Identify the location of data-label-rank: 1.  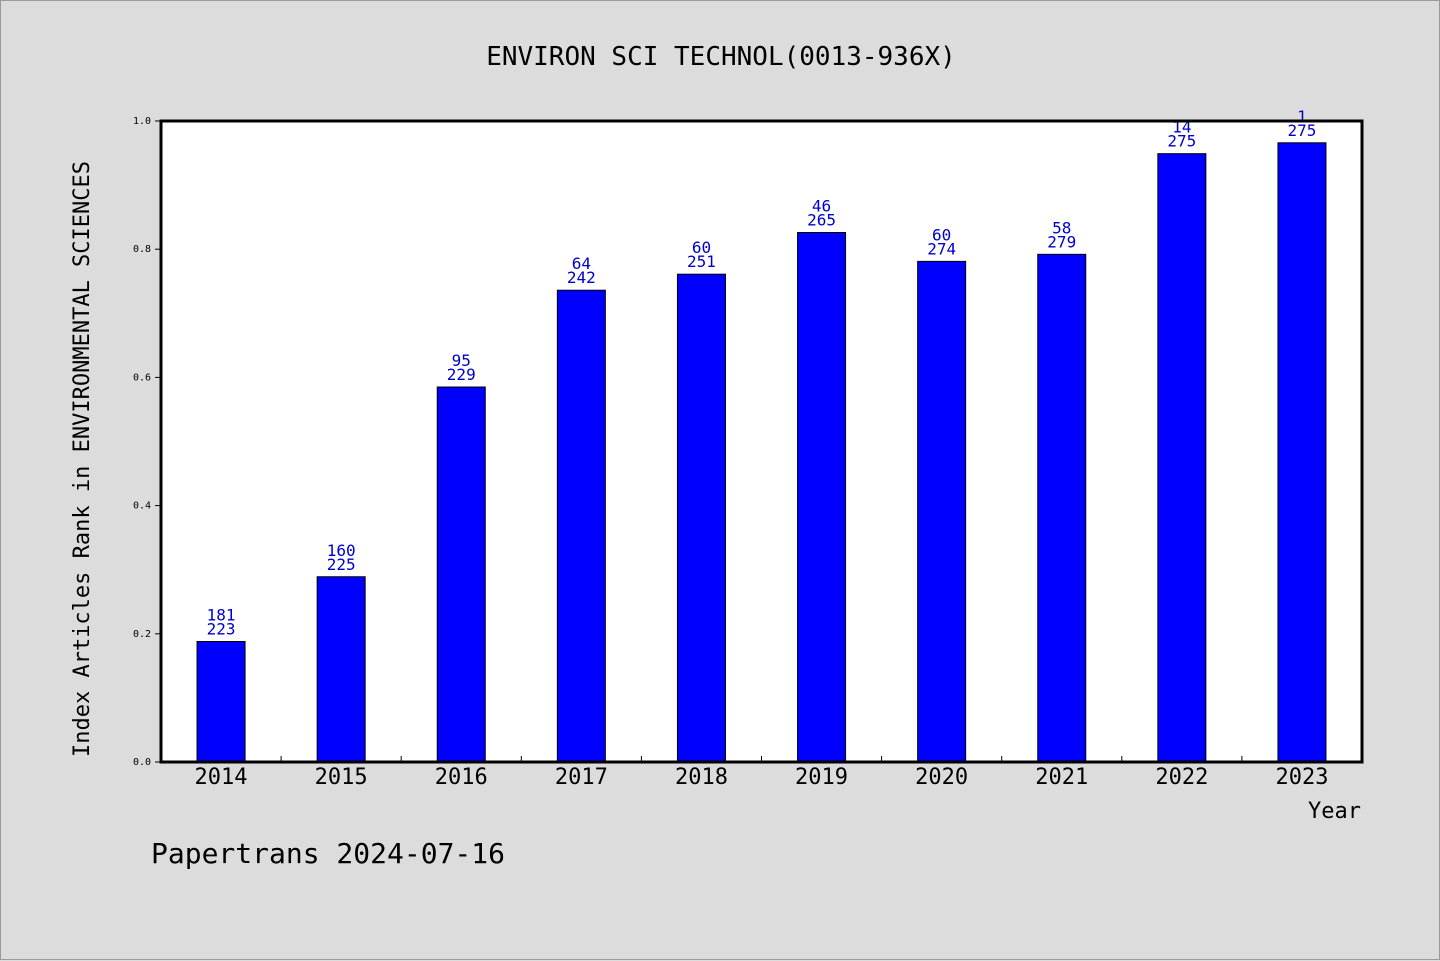
(1302, 116).